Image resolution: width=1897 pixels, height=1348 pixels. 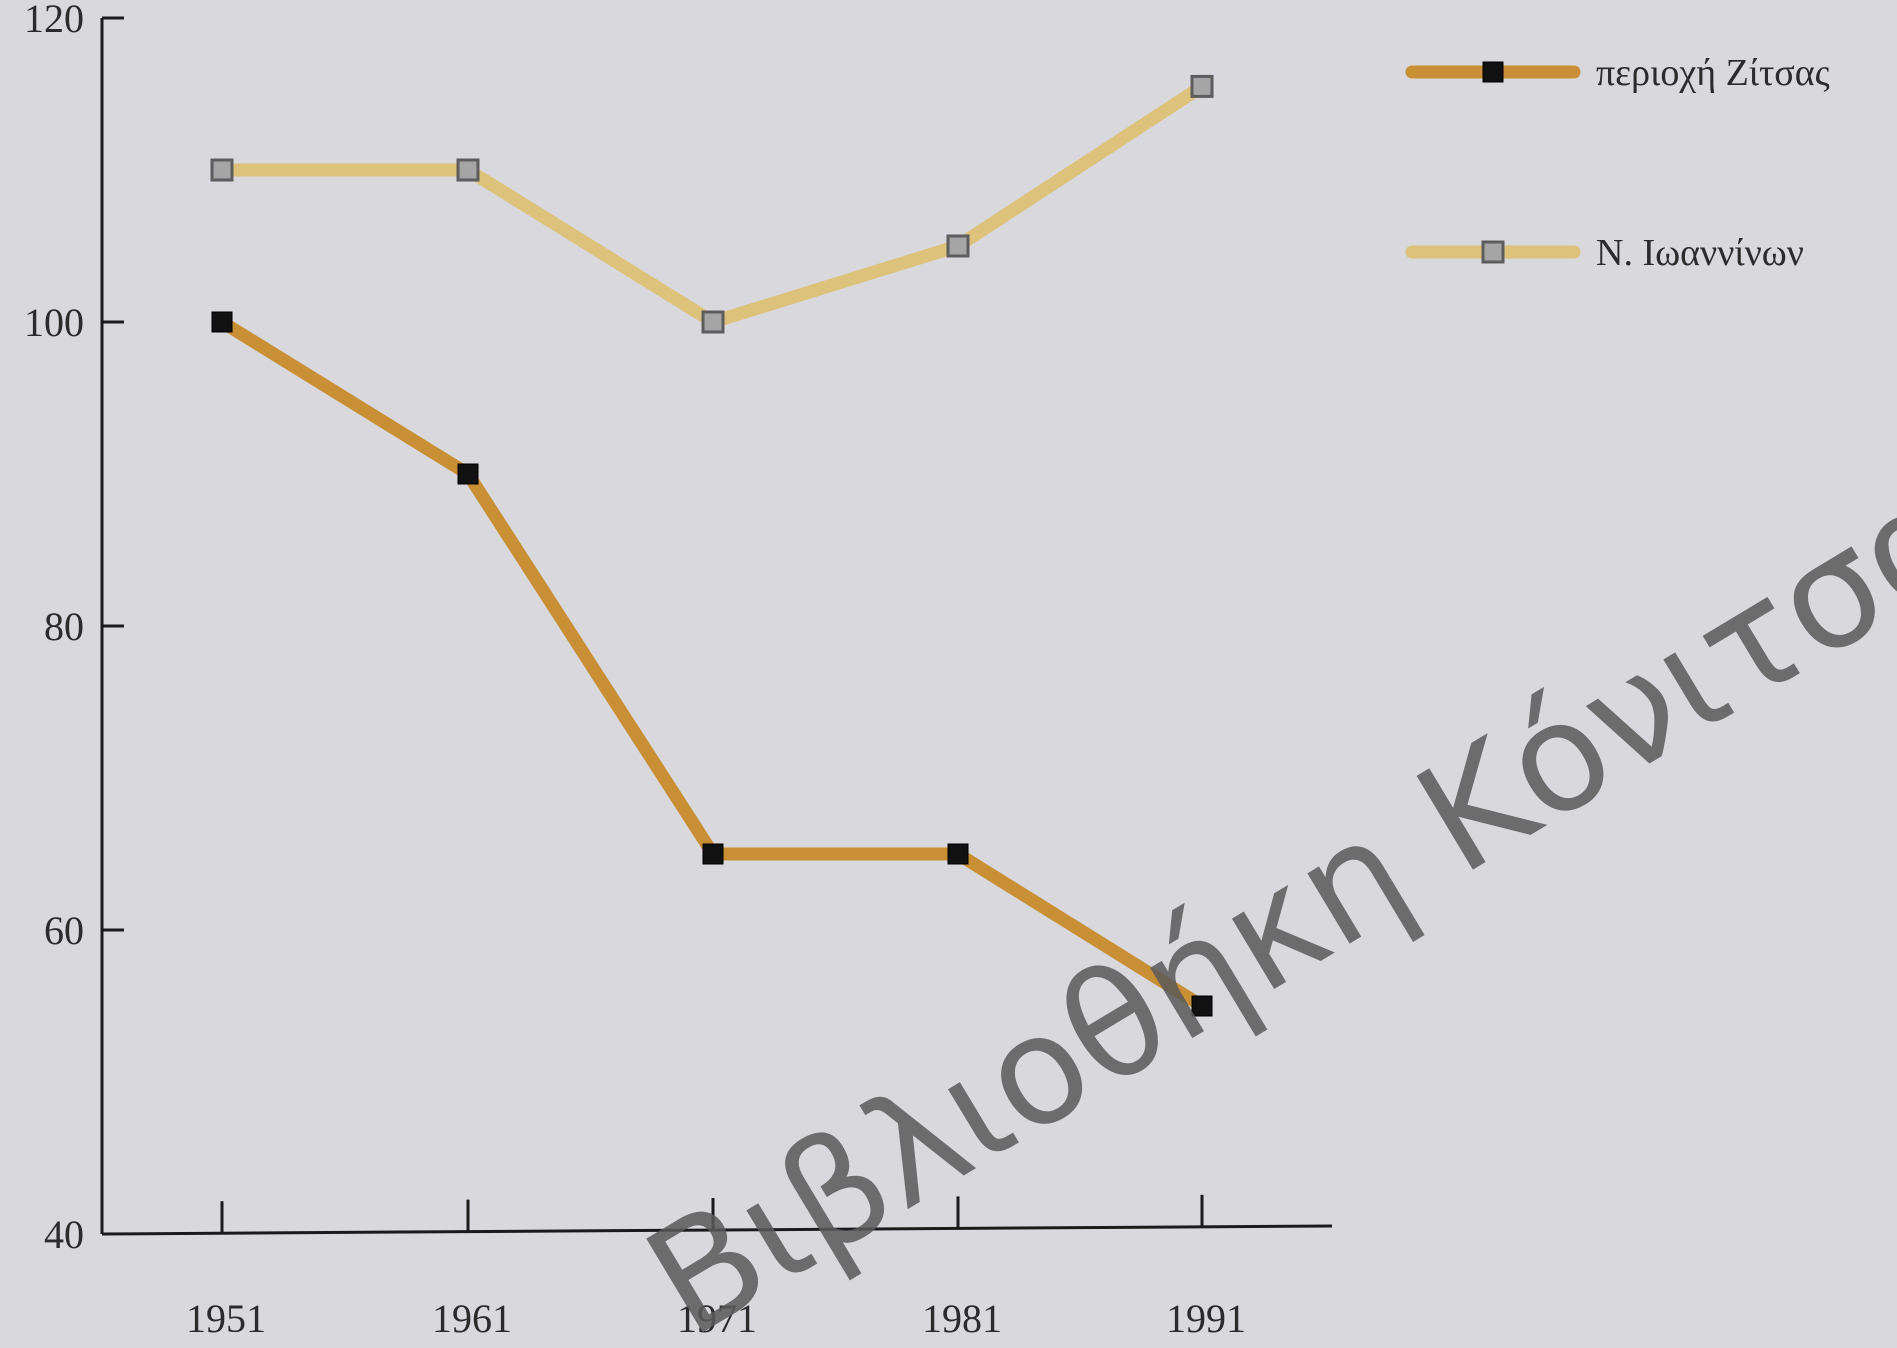 I want to click on x-axis-line, so click(x=717, y=1230).